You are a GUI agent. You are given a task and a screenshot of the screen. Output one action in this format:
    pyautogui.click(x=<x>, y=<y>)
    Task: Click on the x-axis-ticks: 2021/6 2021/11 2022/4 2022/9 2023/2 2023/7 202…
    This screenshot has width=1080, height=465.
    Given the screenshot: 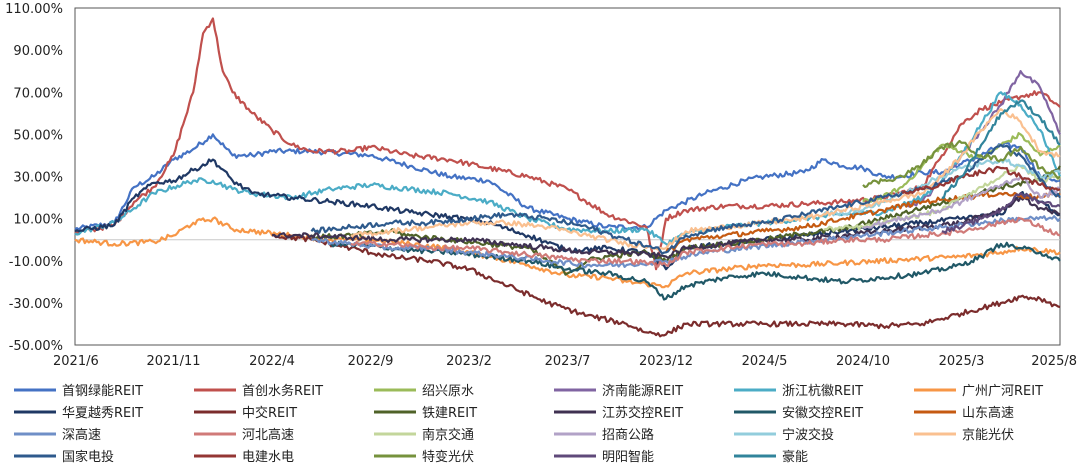 What is the action you would take?
    pyautogui.click(x=565, y=361)
    